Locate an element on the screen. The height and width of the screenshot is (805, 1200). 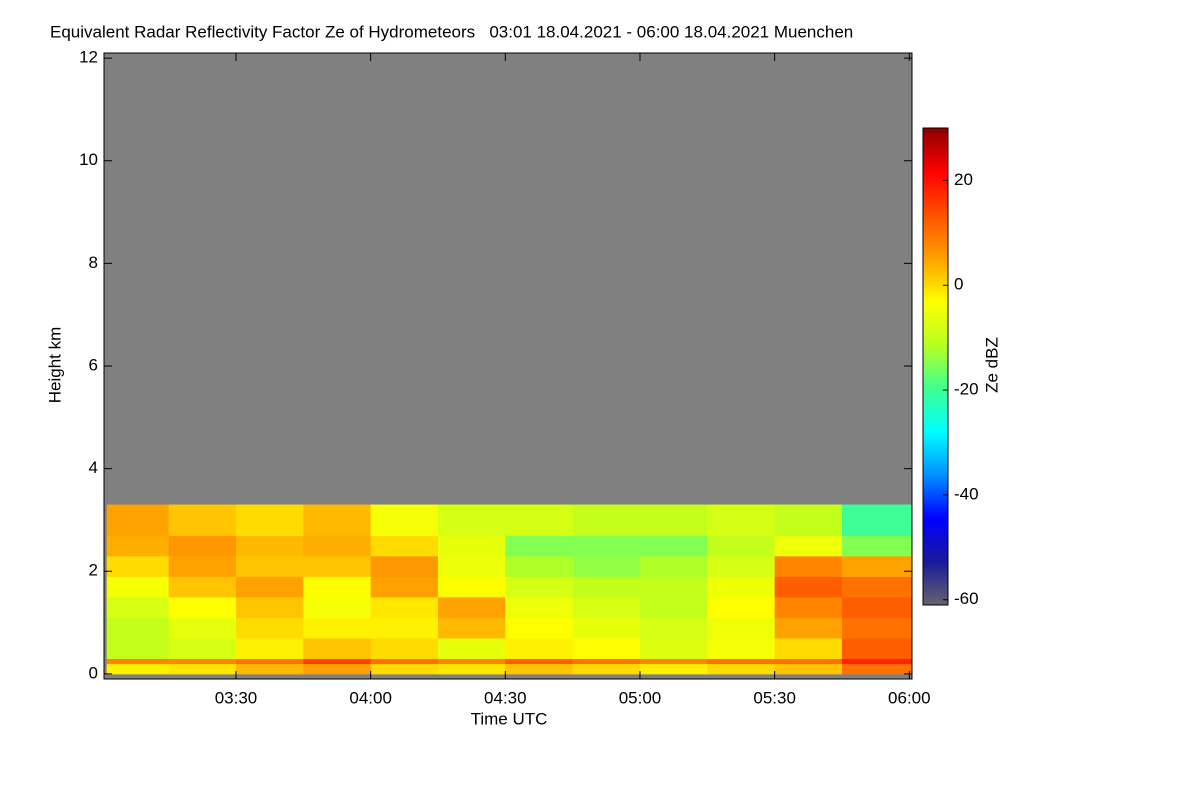
y-tick-label: 4 is located at coordinates (93, 467).